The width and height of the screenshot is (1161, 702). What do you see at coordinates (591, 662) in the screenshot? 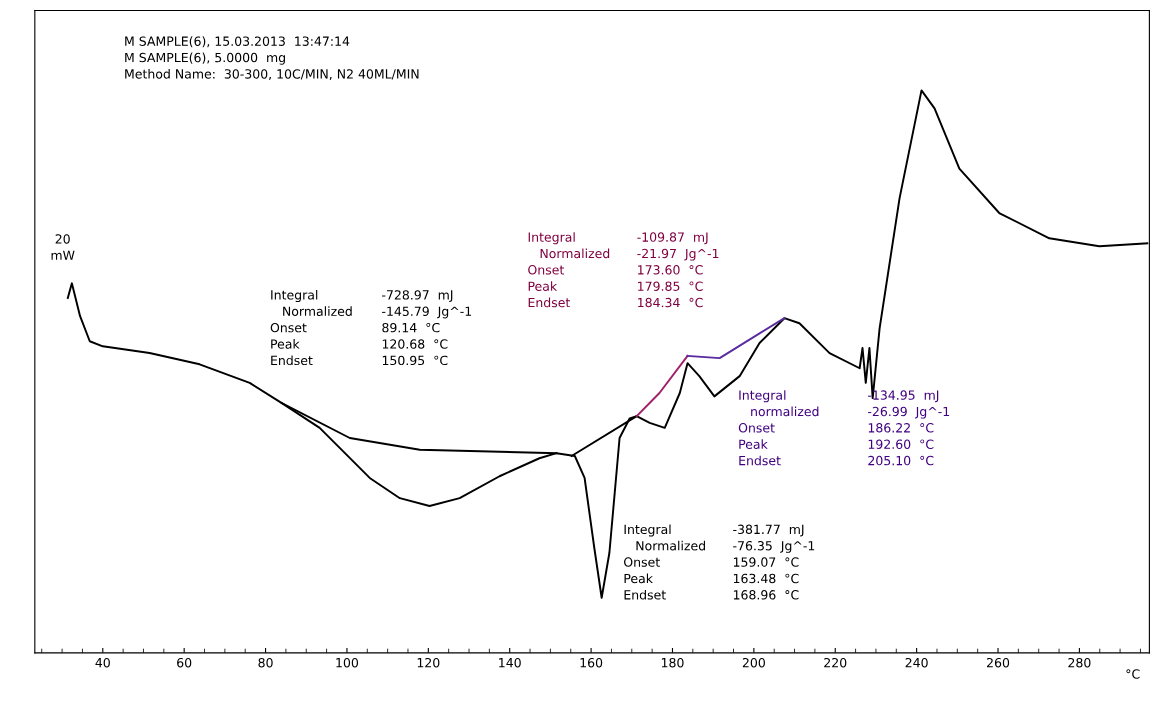
I see `x-tick-label: 160` at bounding box center [591, 662].